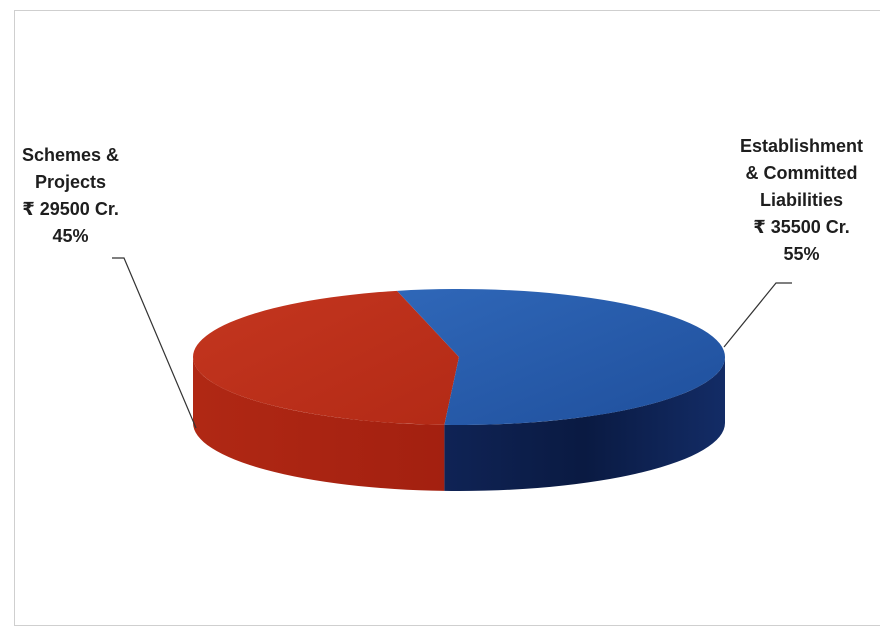 This screenshot has width=884, height=629. I want to click on slice-label-establishment-amount: ₹ 35500 Cr., so click(801, 227).